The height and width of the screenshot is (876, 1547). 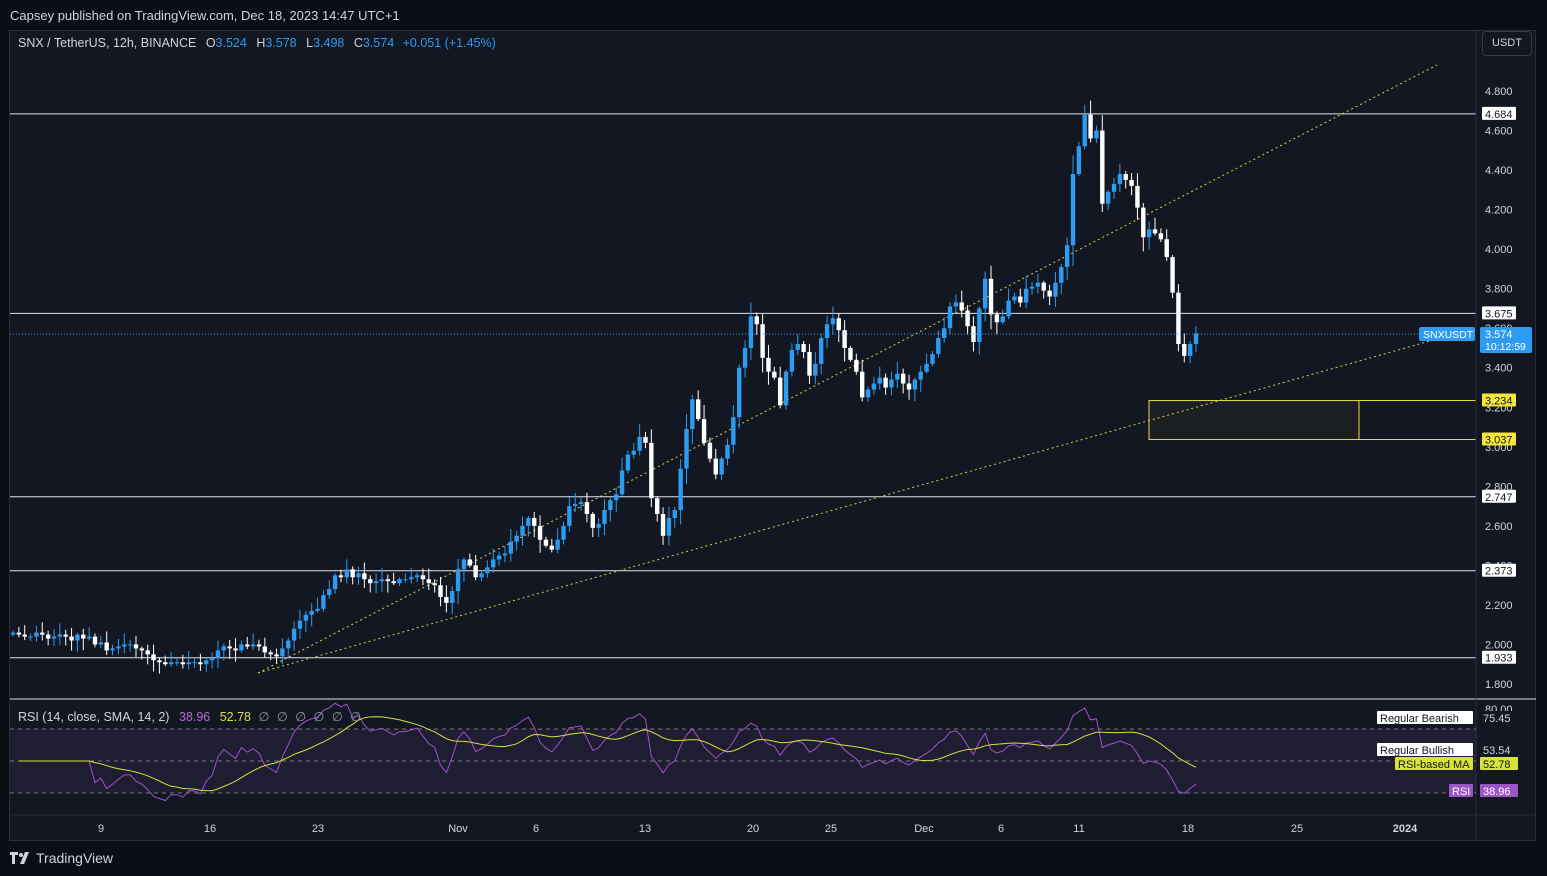 I want to click on rsi-tag-label-bg, so click(x=1461, y=790).